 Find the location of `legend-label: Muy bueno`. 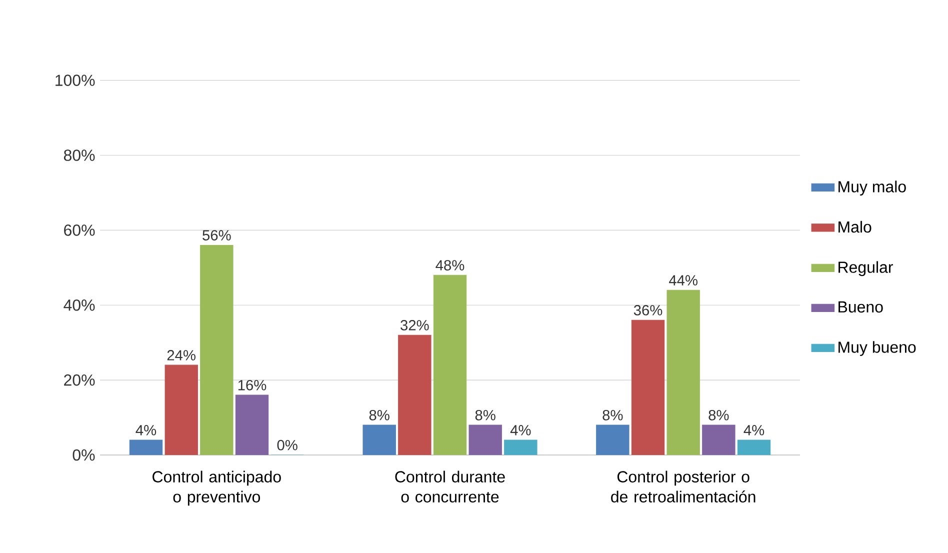

legend-label: Muy bueno is located at coordinates (877, 348).